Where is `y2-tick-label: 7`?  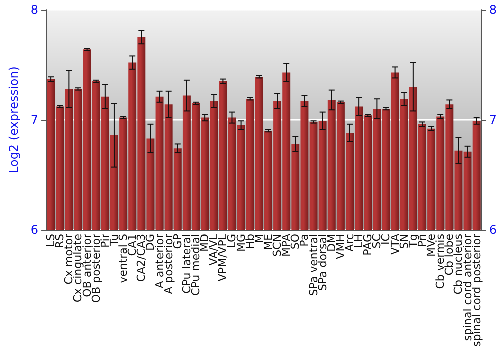
y2-tick-label: 7 is located at coordinates (493, 120).